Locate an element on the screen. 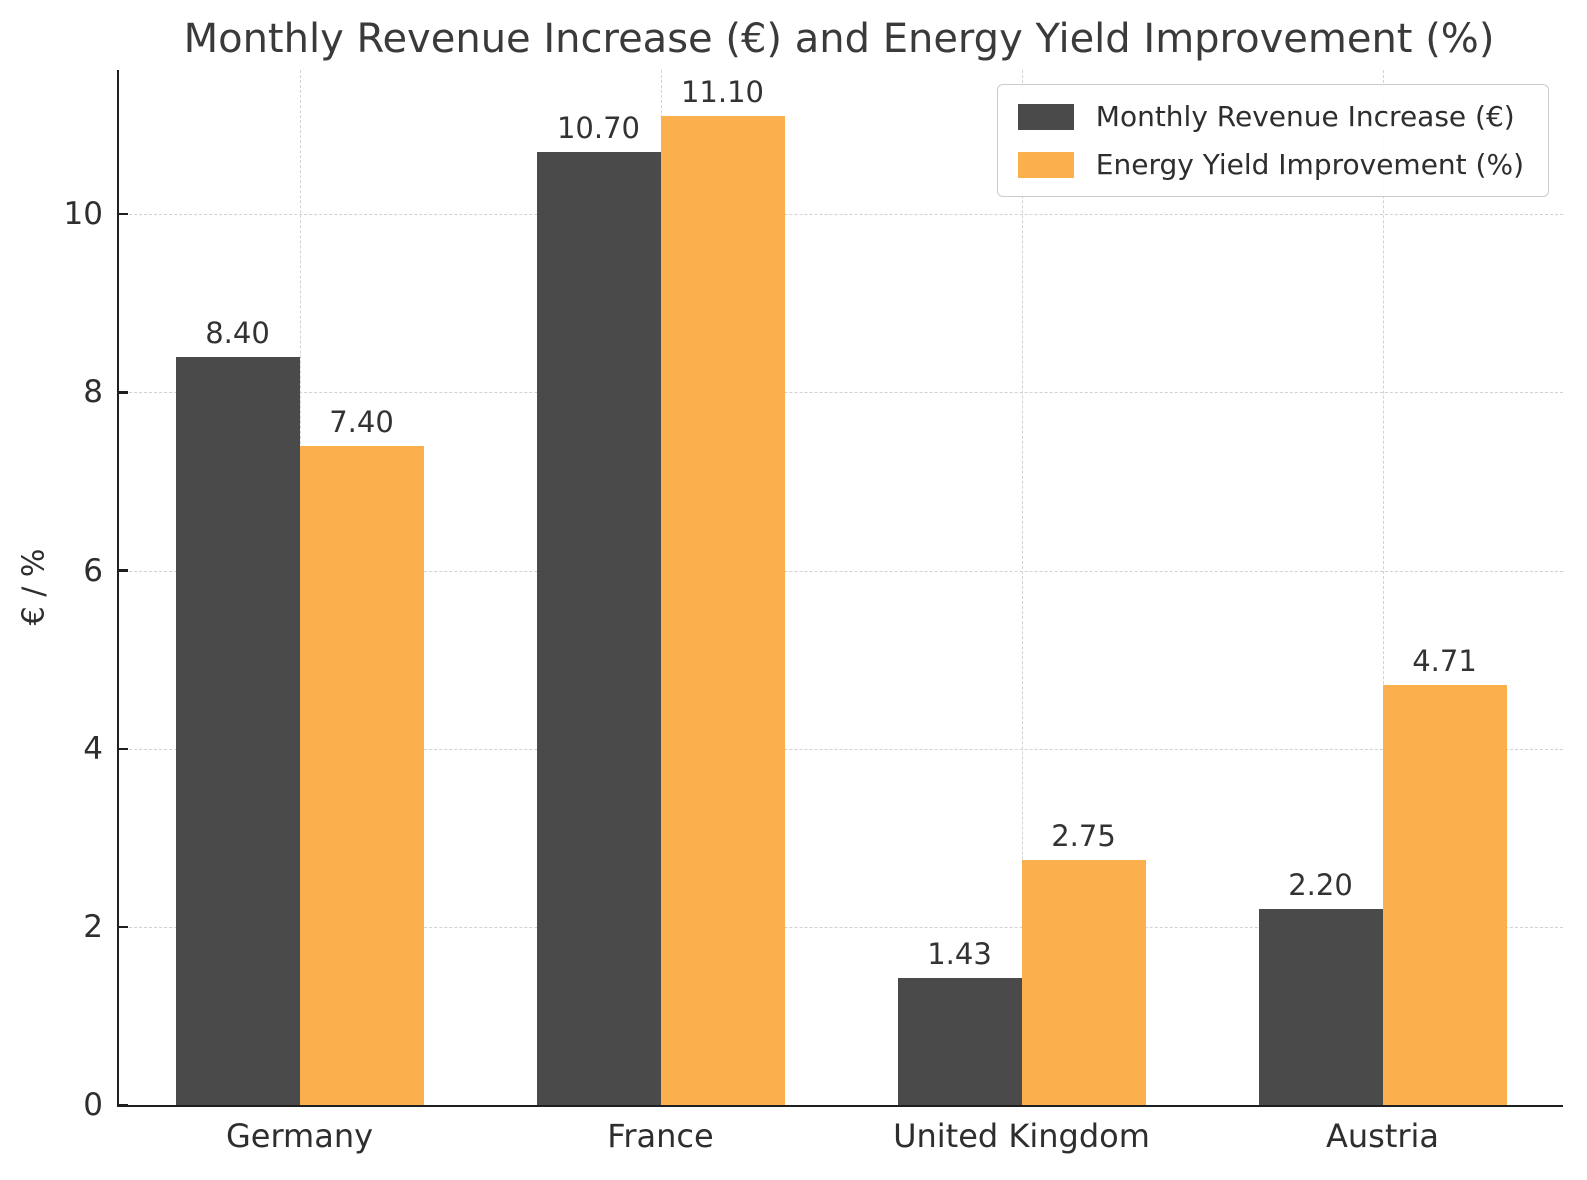 The width and height of the screenshot is (1587, 1180). legend-label: Monthly Revenue Increase (€) is located at coordinates (1305, 116).